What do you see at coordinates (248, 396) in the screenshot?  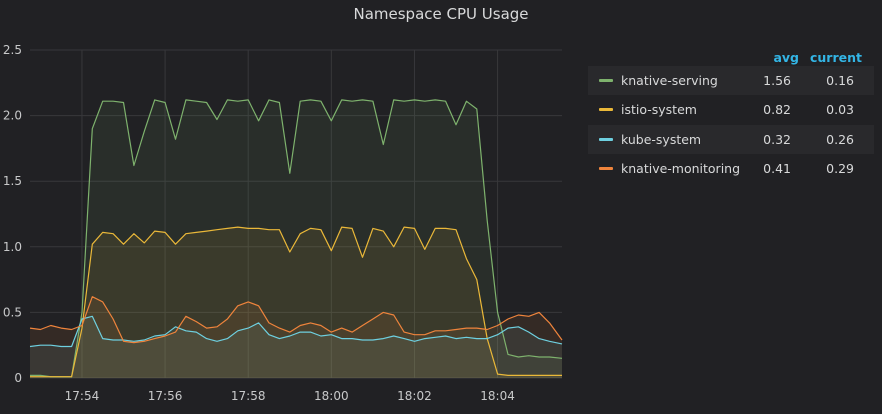 I see `x-tick-label: 17:58` at bounding box center [248, 396].